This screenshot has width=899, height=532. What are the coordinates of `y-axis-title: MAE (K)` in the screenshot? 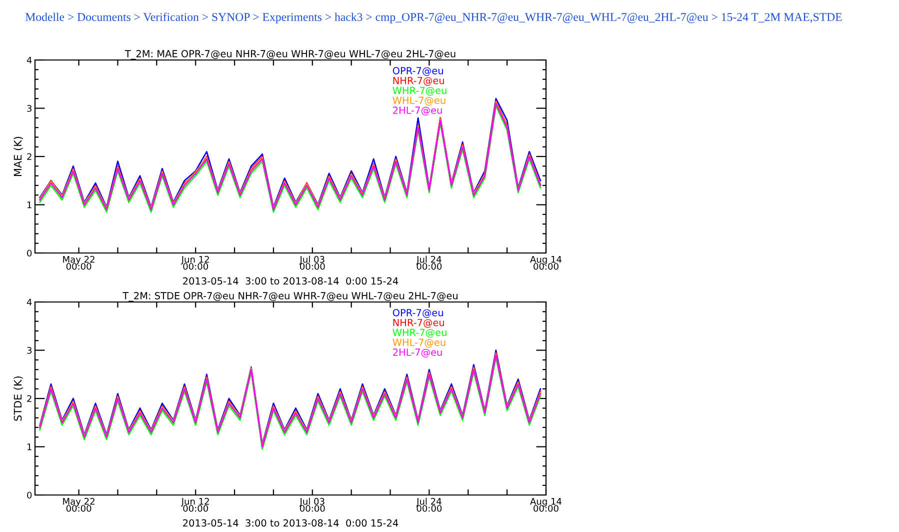 It's located at (18, 156).